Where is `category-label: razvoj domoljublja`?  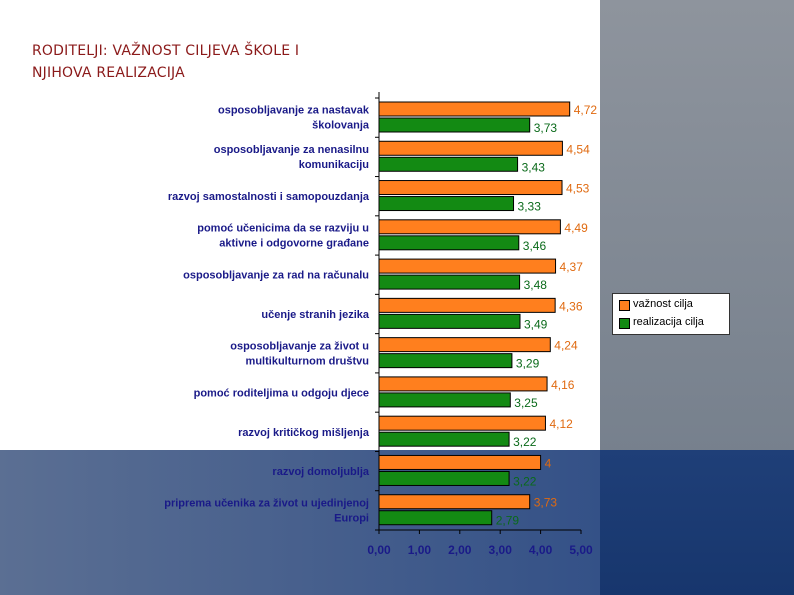
category-label: razvoj domoljublja is located at coordinates (320, 472).